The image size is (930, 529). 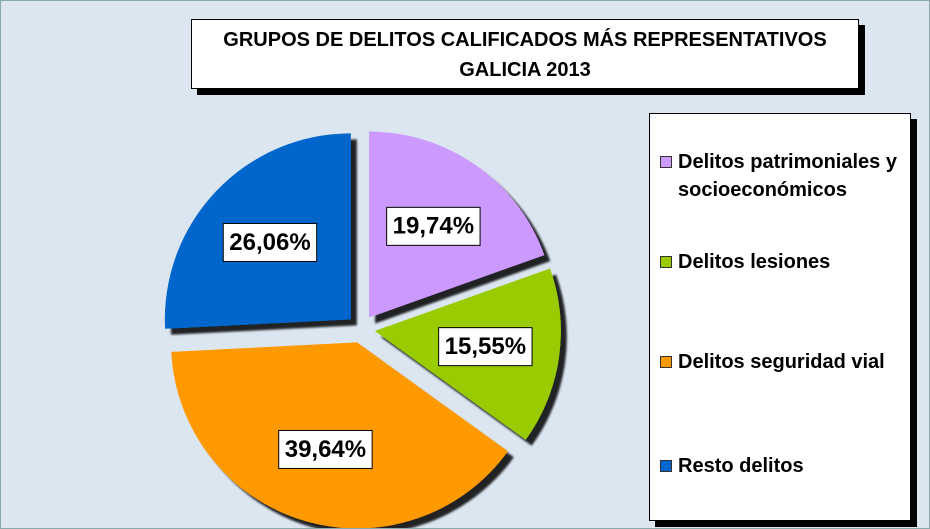 I want to click on legend-item: Delitos lesiones, so click(x=791, y=262).